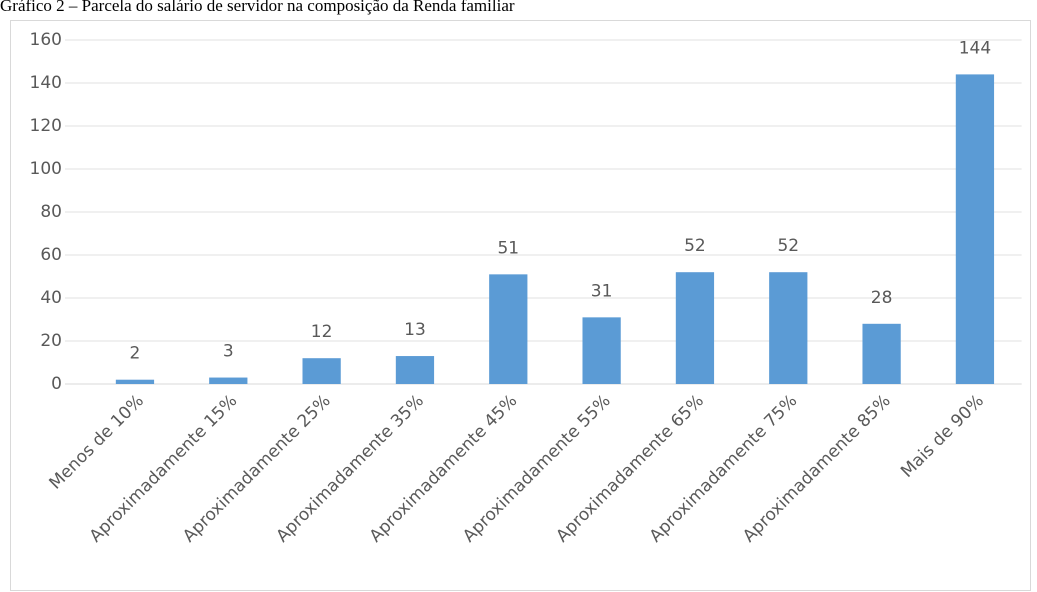 The height and width of the screenshot is (592, 1037). What do you see at coordinates (602, 291) in the screenshot?
I see `data-label: 31` at bounding box center [602, 291].